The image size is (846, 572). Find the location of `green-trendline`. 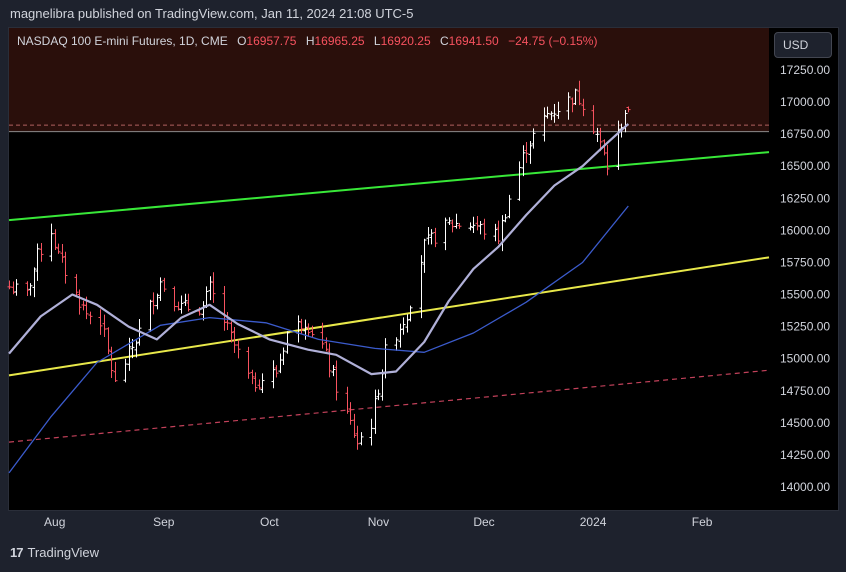

green-trendline is located at coordinates (389, 186).